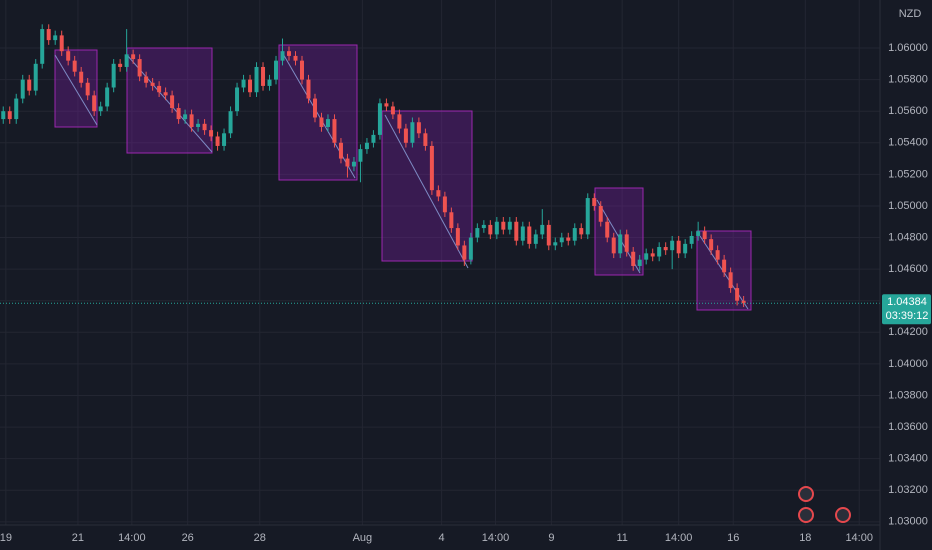 This screenshot has width=932, height=550. I want to click on countdown-label: 03:39:12, so click(907, 316).